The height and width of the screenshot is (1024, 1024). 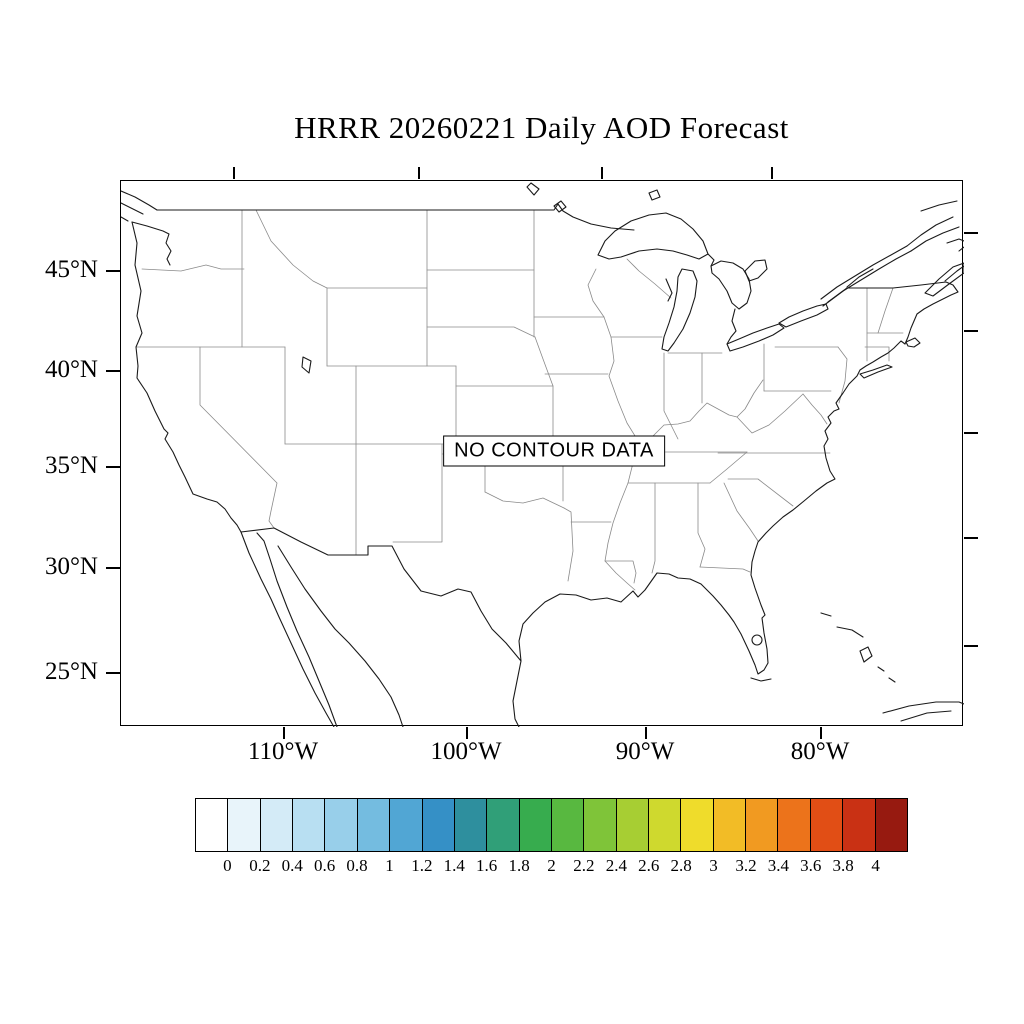 What do you see at coordinates (584, 865) in the screenshot?
I see `colorbar-tick-label: 2.2` at bounding box center [584, 865].